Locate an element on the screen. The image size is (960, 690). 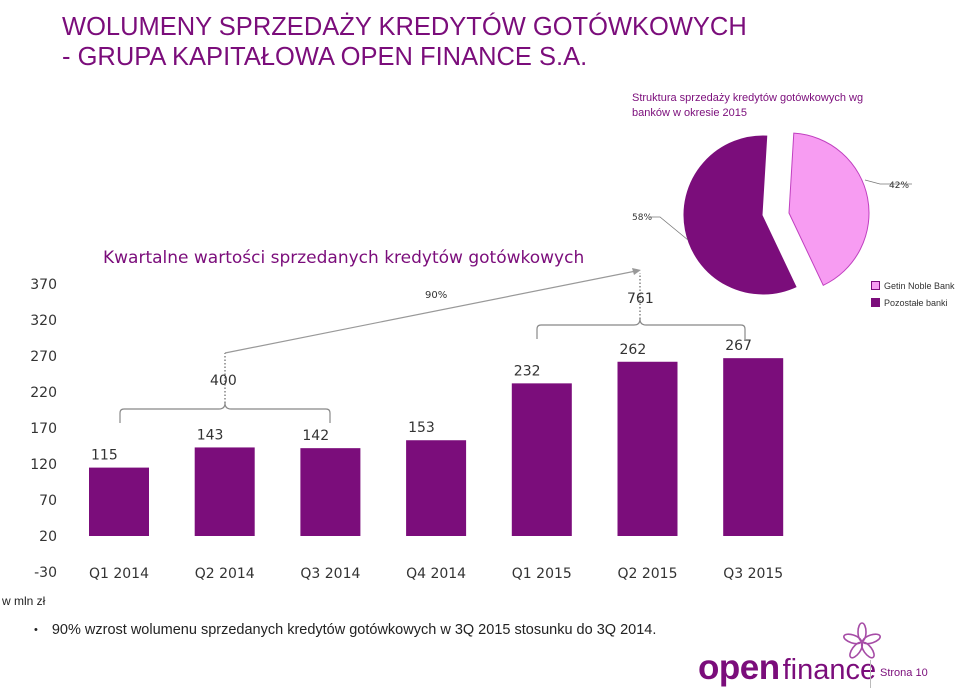
bar-q2-2015 is located at coordinates (647, 448).